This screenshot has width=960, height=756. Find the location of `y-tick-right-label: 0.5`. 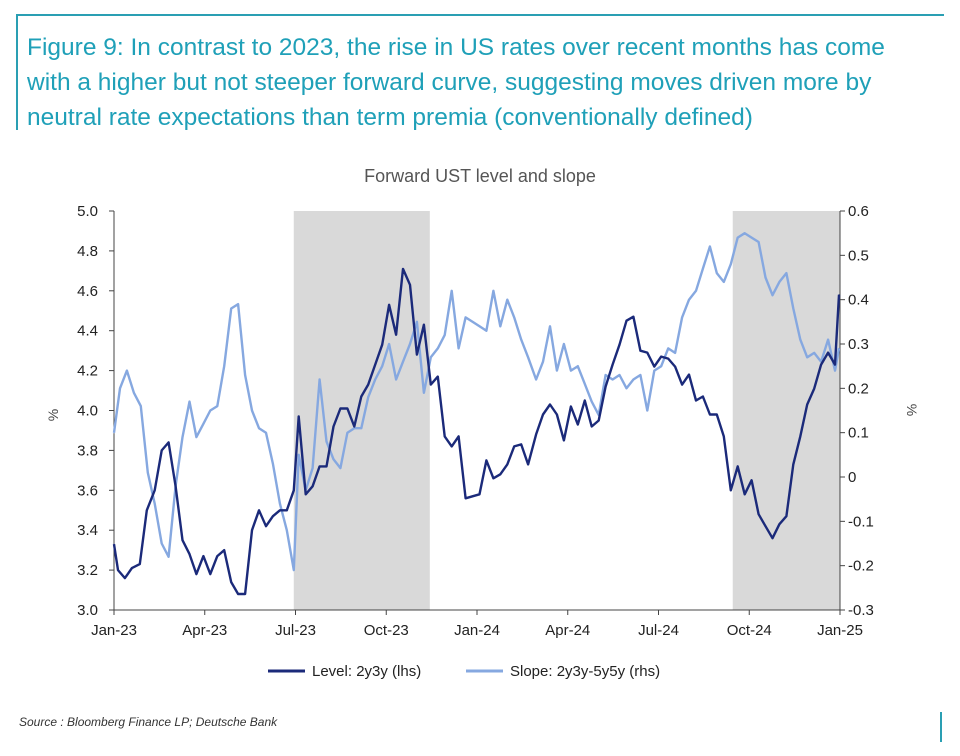

y-tick-right-label: 0.5 is located at coordinates (858, 255).